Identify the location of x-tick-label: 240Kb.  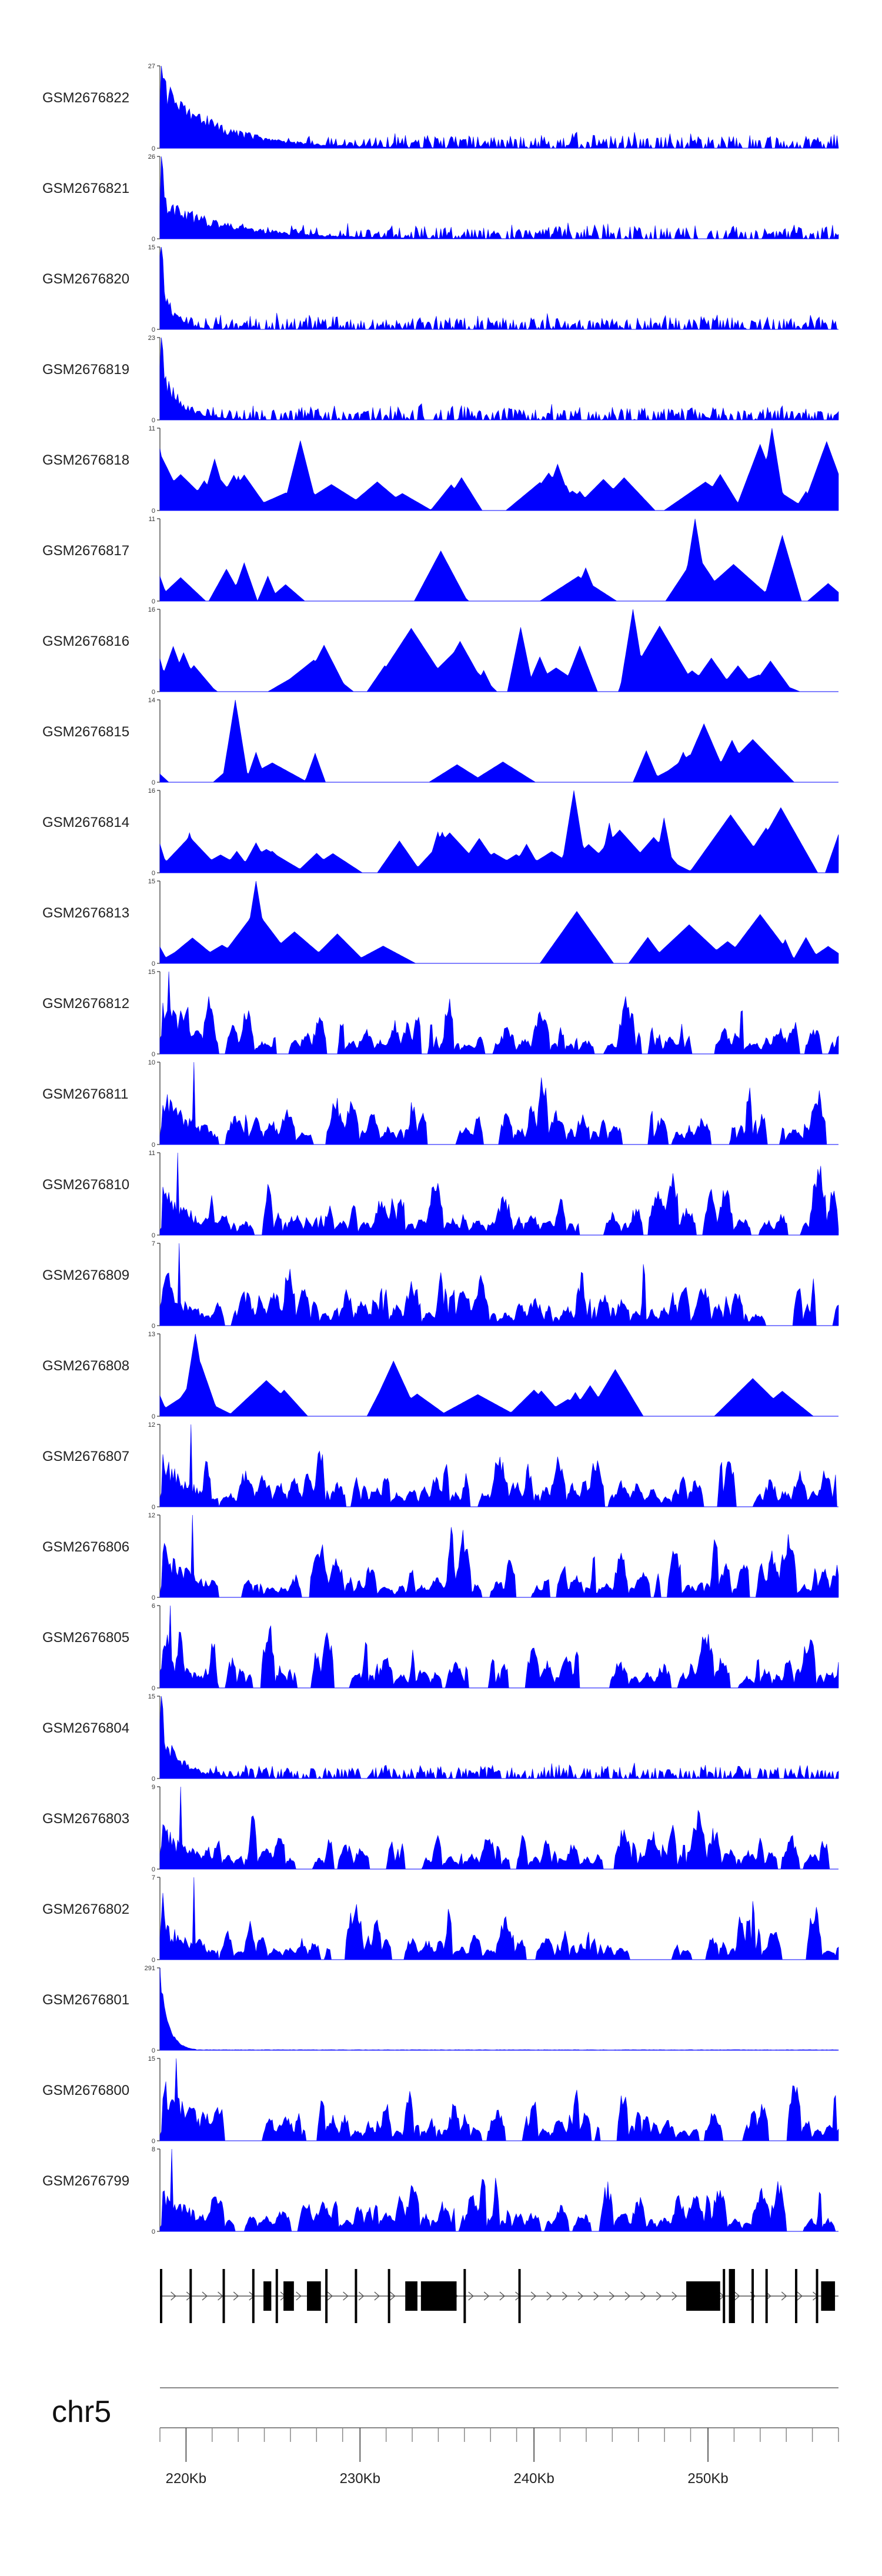
(533, 2479).